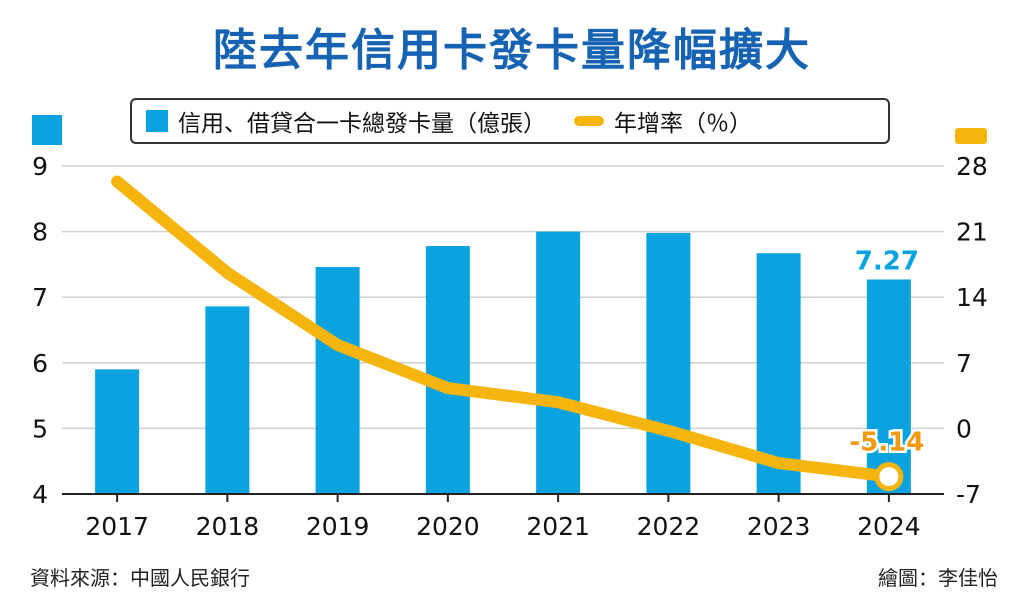 The image size is (1024, 602). What do you see at coordinates (558, 526) in the screenshot?
I see `x-axis-tick-label: 2021` at bounding box center [558, 526].